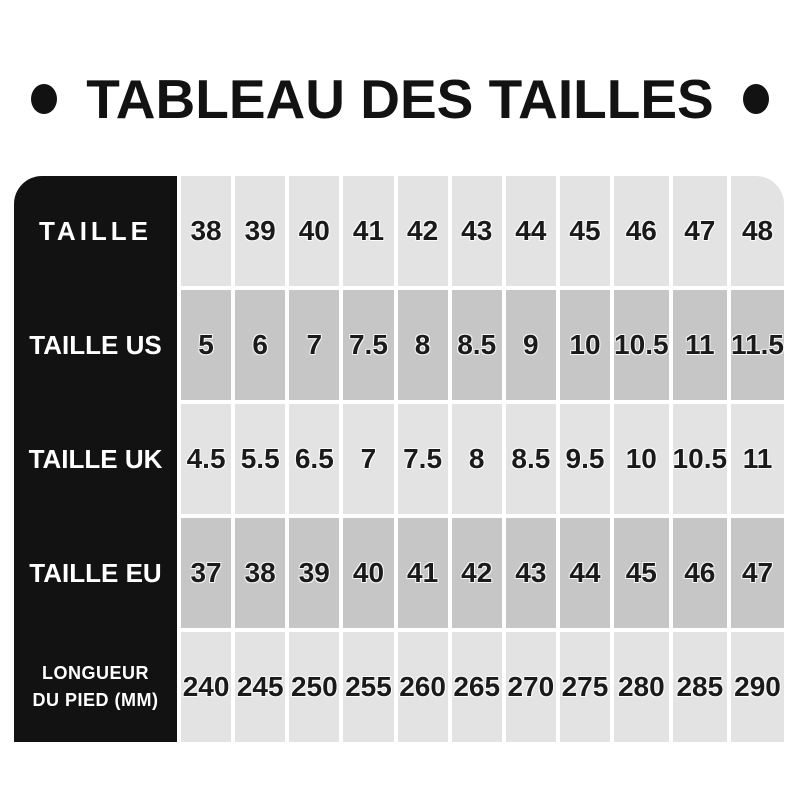 The height and width of the screenshot is (800, 800). What do you see at coordinates (368, 687) in the screenshot?
I see `size-cell: 255` at bounding box center [368, 687].